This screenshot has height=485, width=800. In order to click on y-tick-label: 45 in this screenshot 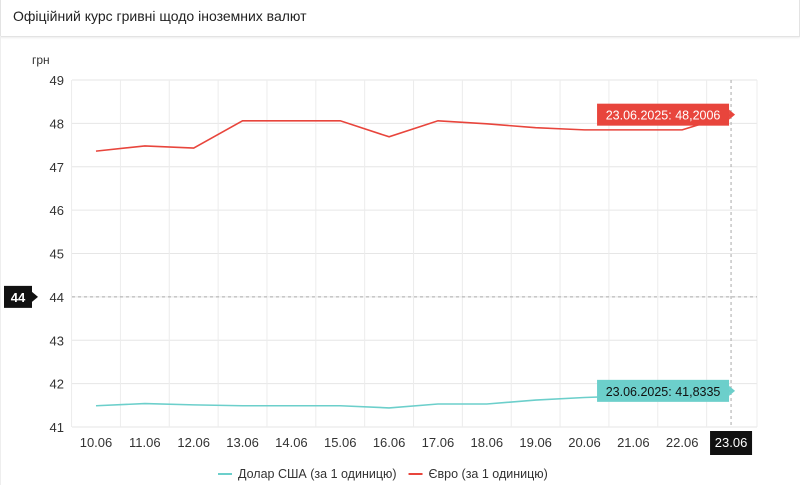, I will do `click(57, 254)`.